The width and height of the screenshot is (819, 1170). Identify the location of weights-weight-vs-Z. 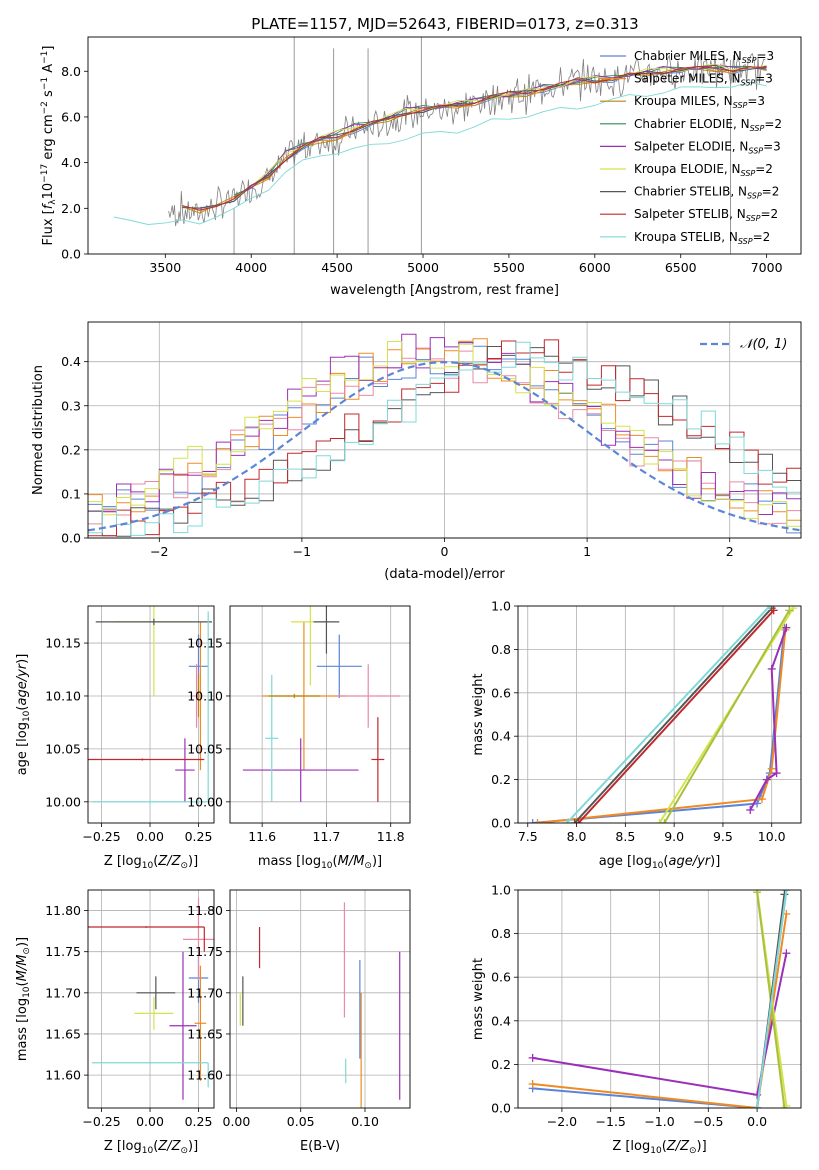
(659, 999).